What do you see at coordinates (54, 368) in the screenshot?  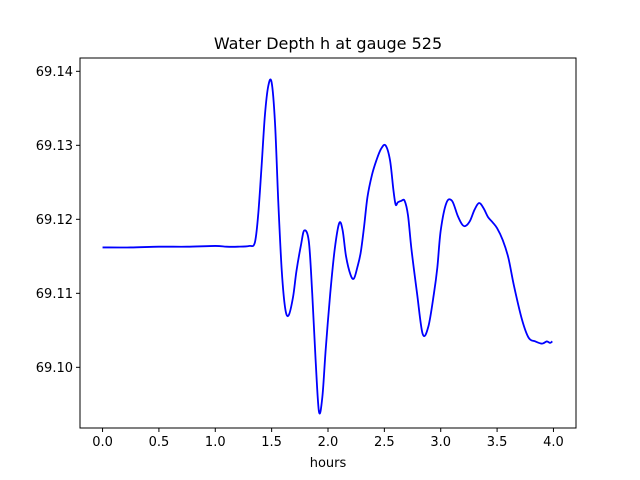 I see `y-tick-label: 69.10` at bounding box center [54, 368].